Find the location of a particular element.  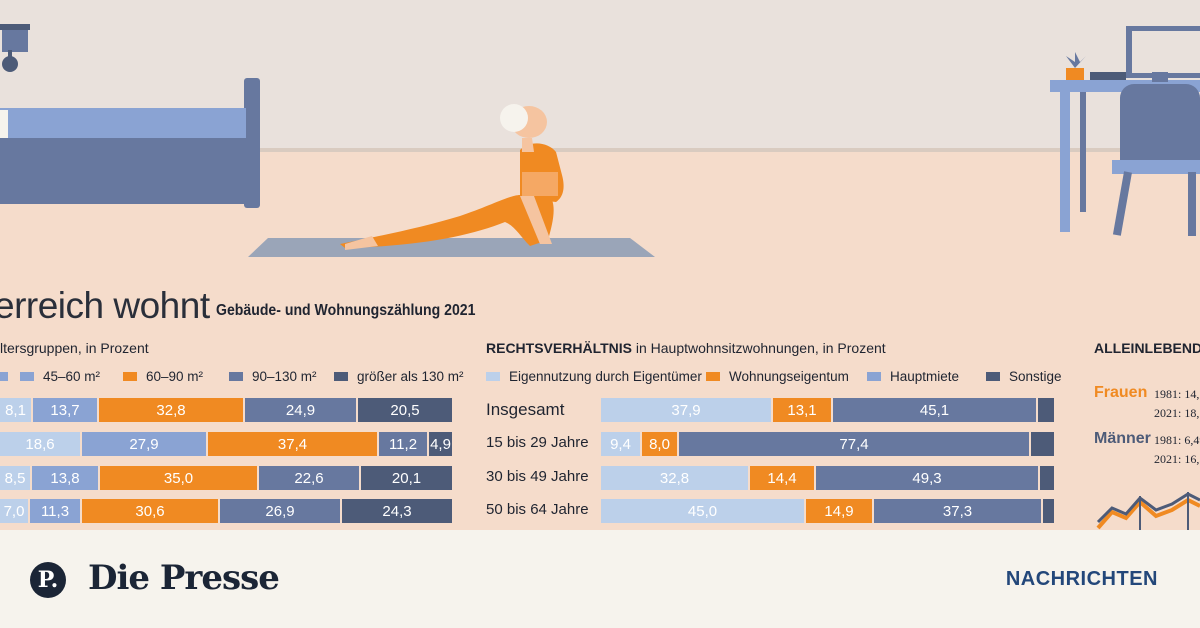

chart1-legend-item-1: 45–60 m² is located at coordinates (60, 376).